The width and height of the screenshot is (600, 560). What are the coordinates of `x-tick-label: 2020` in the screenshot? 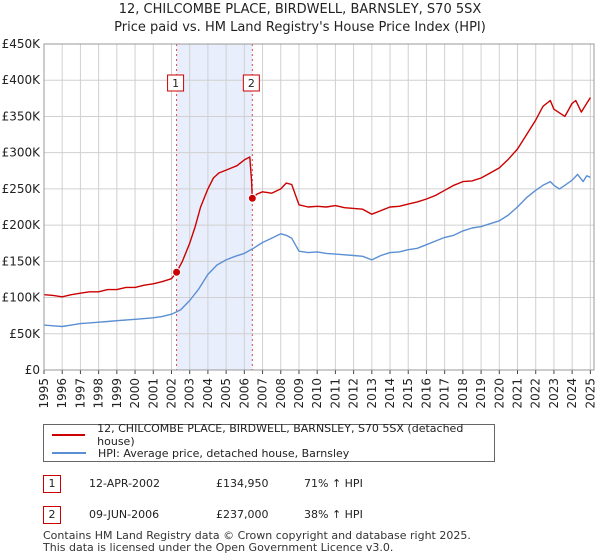 It's located at (499, 393).